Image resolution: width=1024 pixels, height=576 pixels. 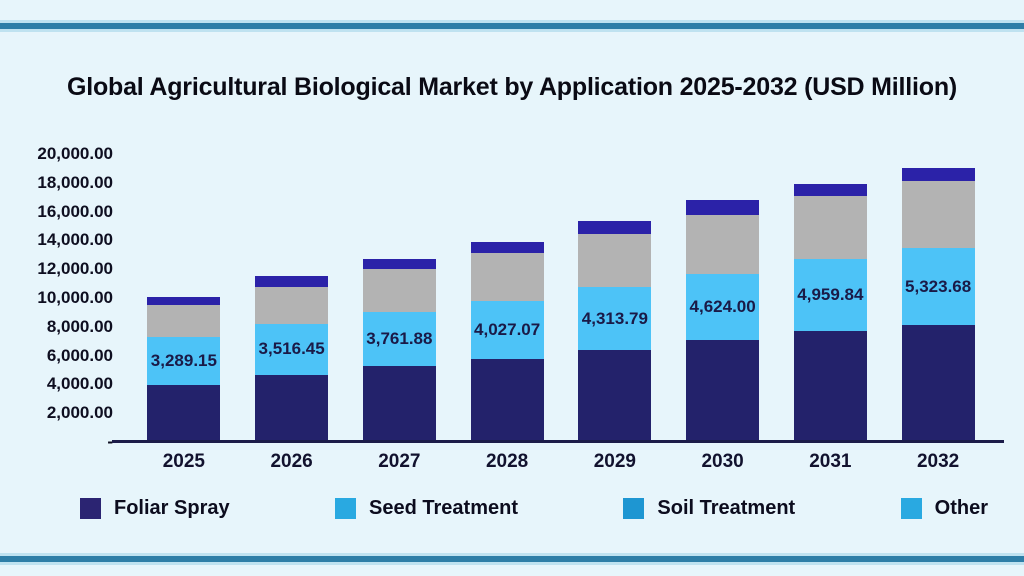 I want to click on legend-item-soil-treatment: Soil Treatment, so click(x=709, y=508).